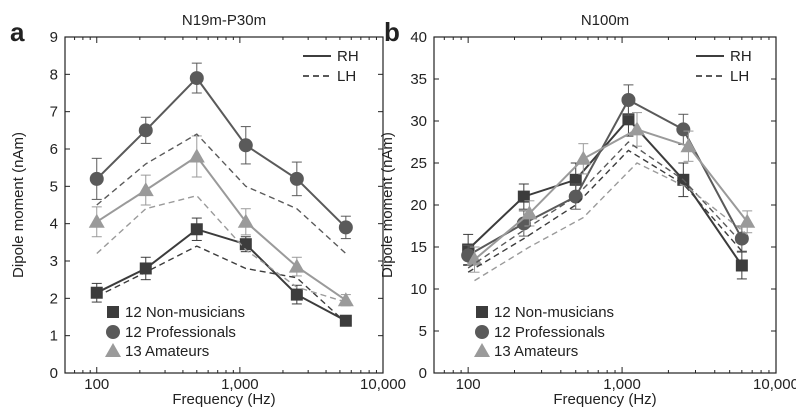  Describe the element at coordinates (54, 336) in the screenshot. I see `y-tick-label: 1` at that location.